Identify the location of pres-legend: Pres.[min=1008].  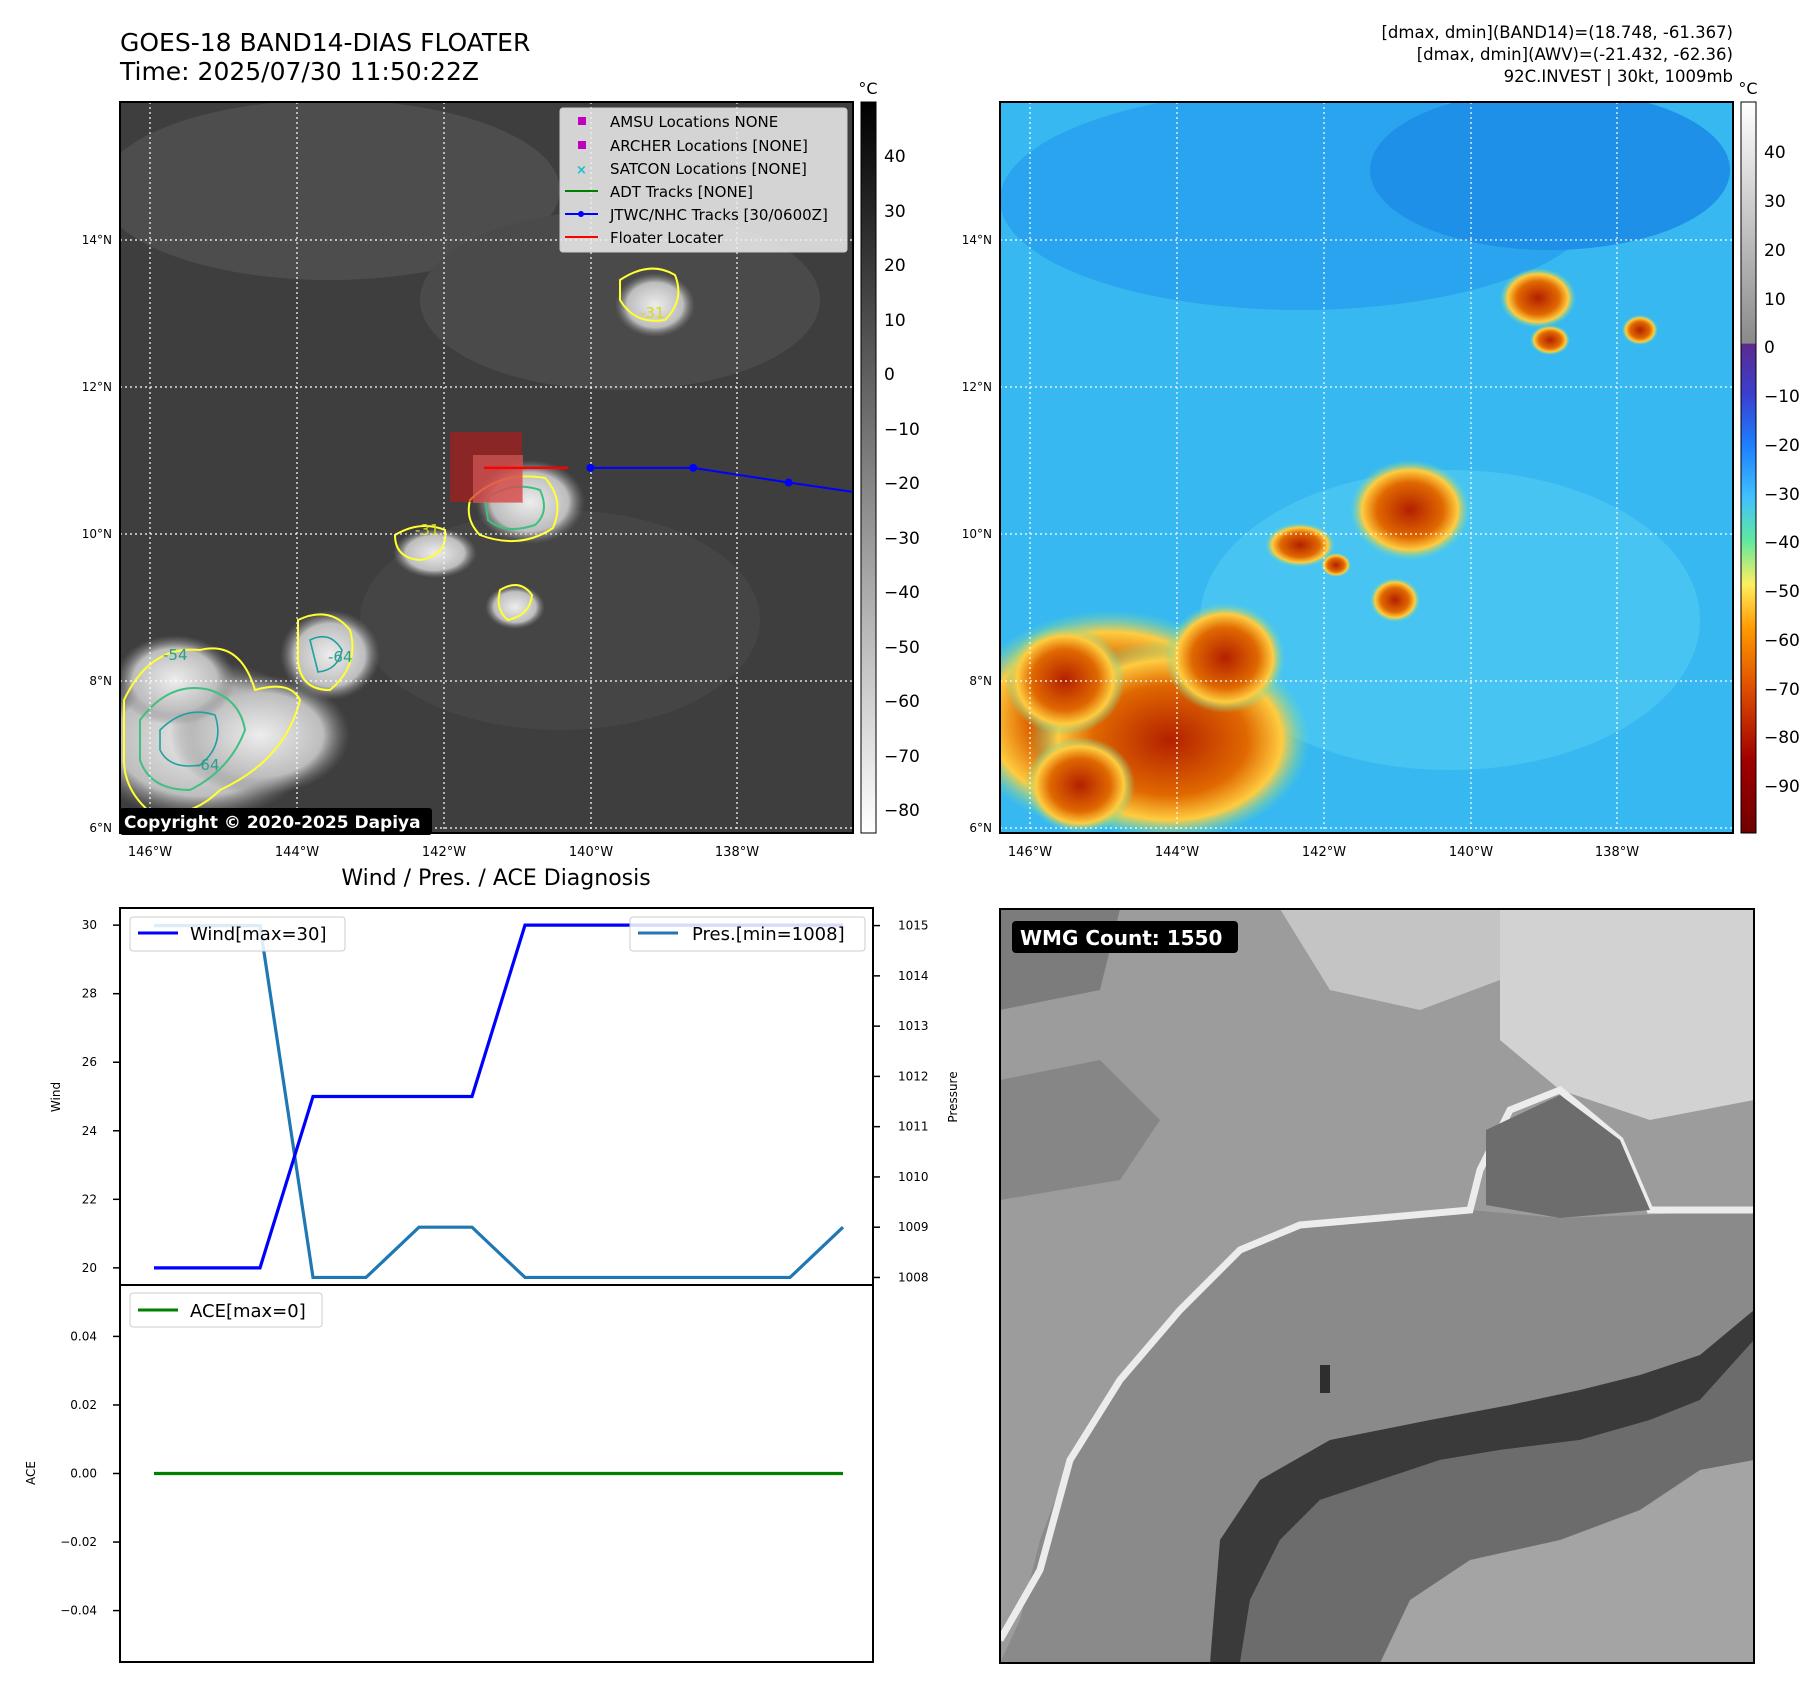
(747, 934).